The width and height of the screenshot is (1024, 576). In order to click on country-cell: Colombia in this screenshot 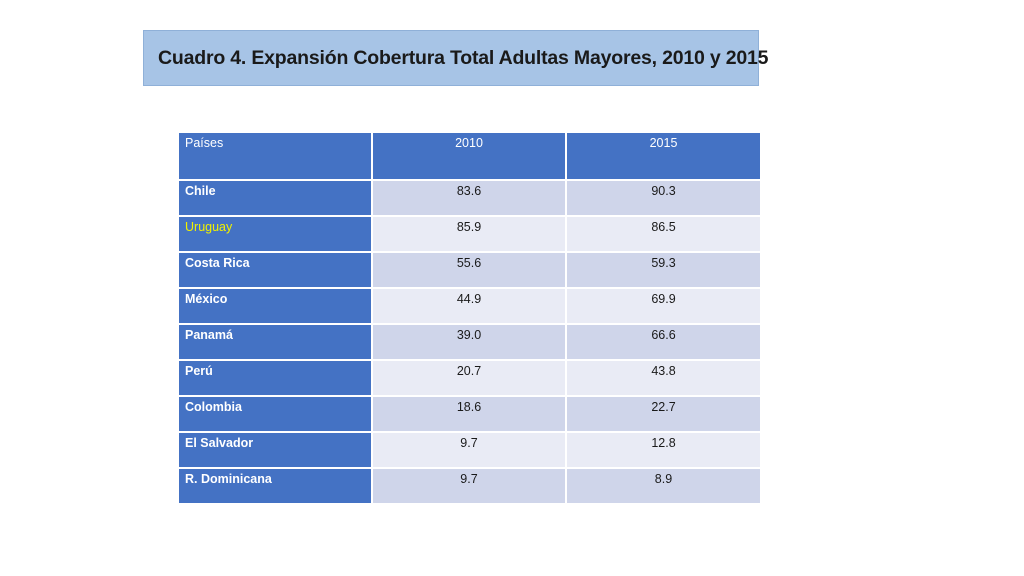, I will do `click(275, 414)`.